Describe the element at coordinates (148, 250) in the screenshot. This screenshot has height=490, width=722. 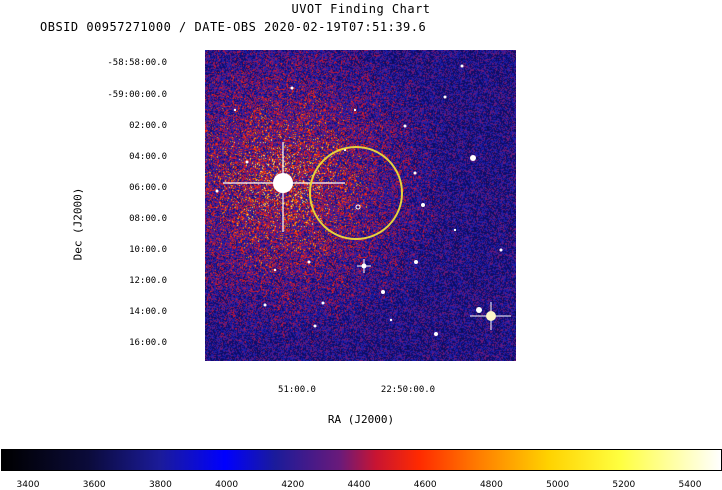
I see `dec-tick-label: 10:00.0` at that location.